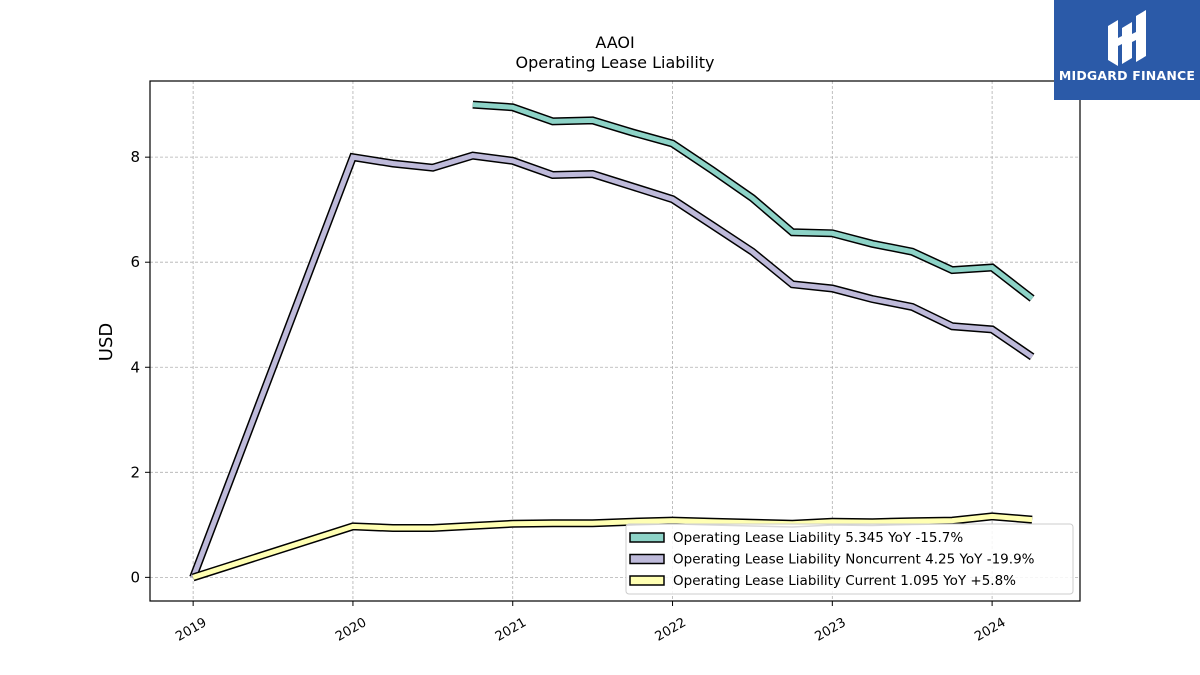  Describe the element at coordinates (135, 367) in the screenshot. I see `y-tick-label: 4` at that location.